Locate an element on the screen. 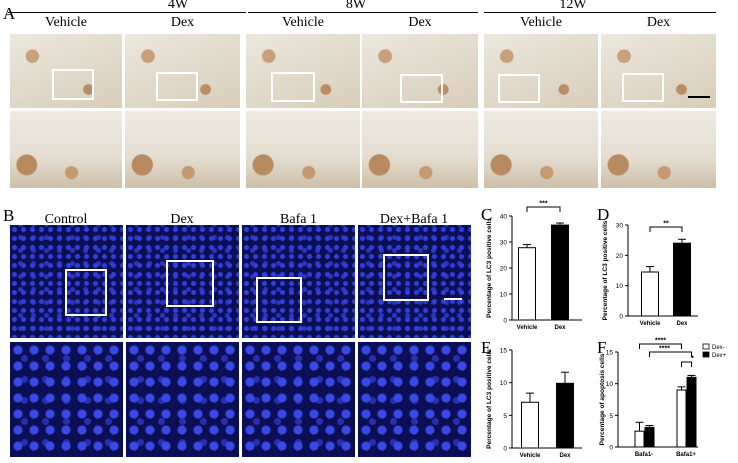  significance-label: ** is located at coordinates (666, 224).